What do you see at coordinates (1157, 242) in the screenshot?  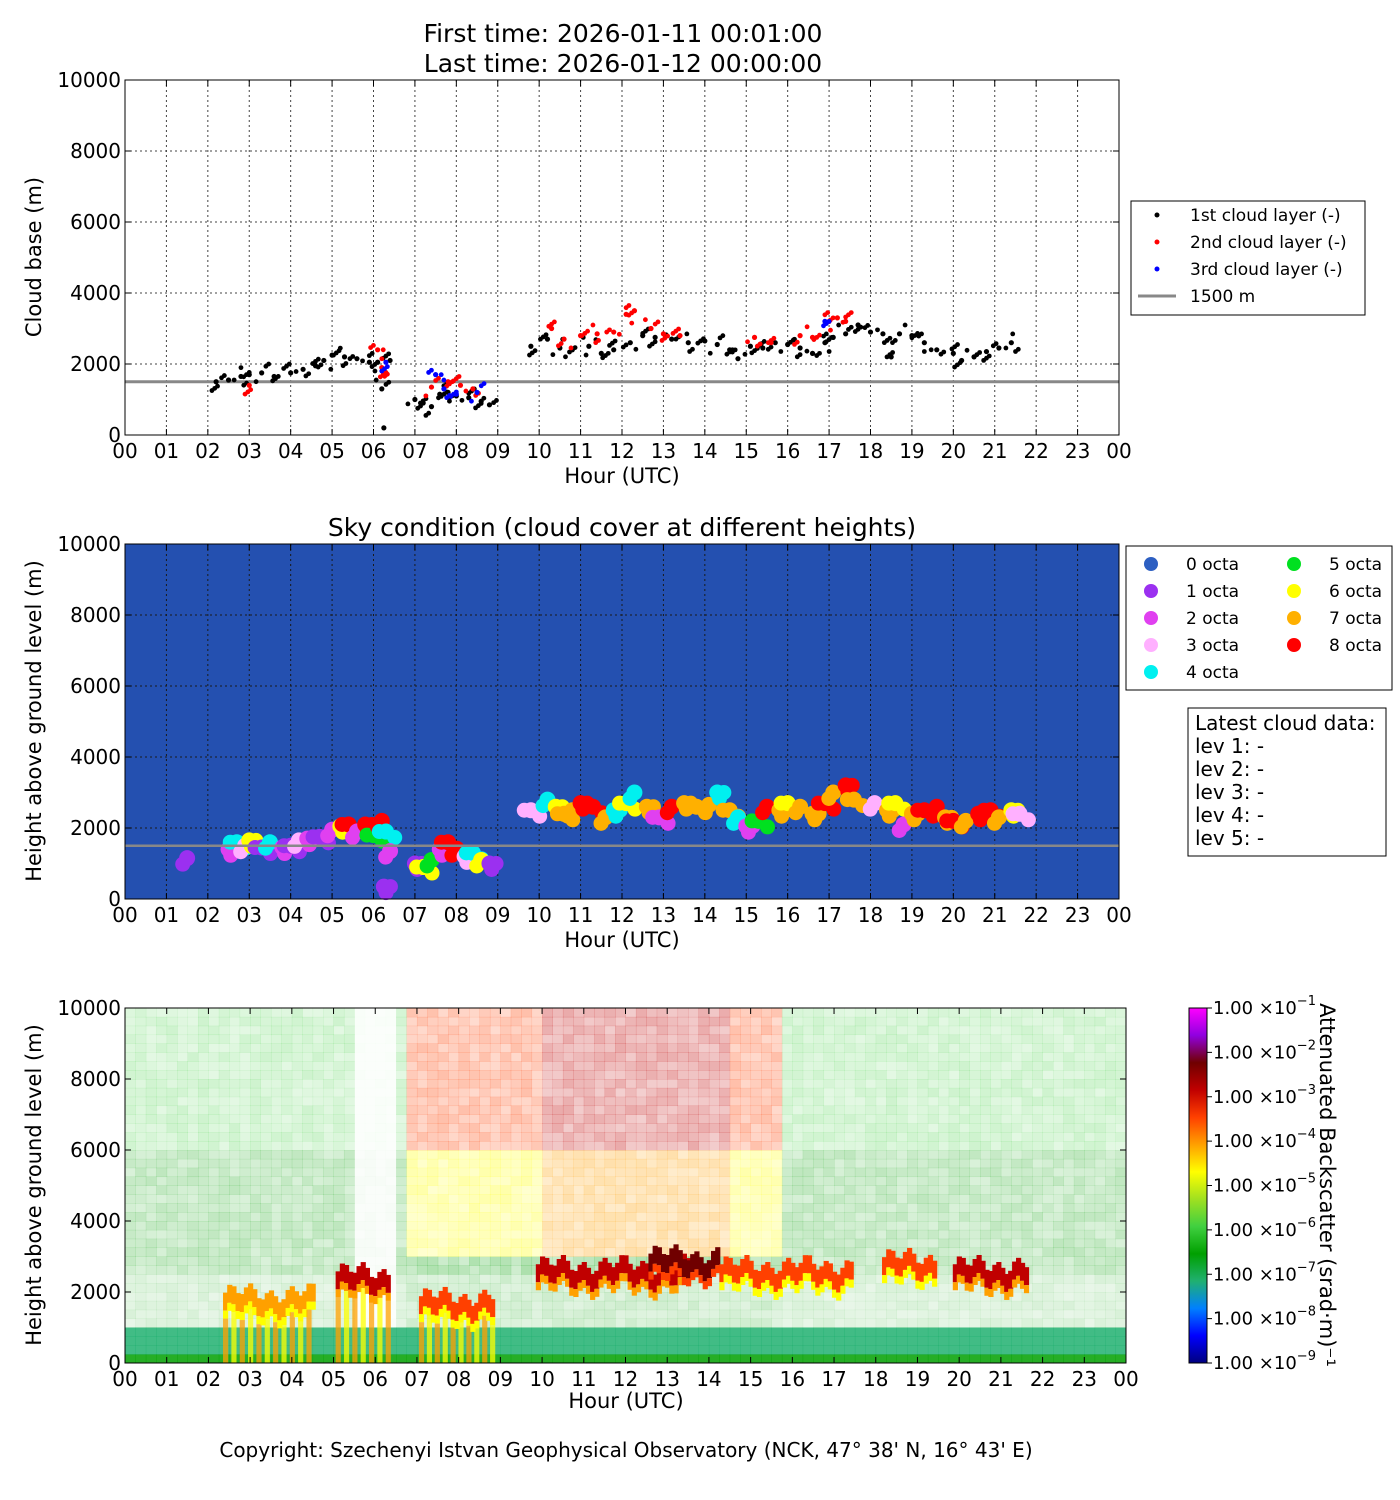 I see `legend-marker-layer2` at bounding box center [1157, 242].